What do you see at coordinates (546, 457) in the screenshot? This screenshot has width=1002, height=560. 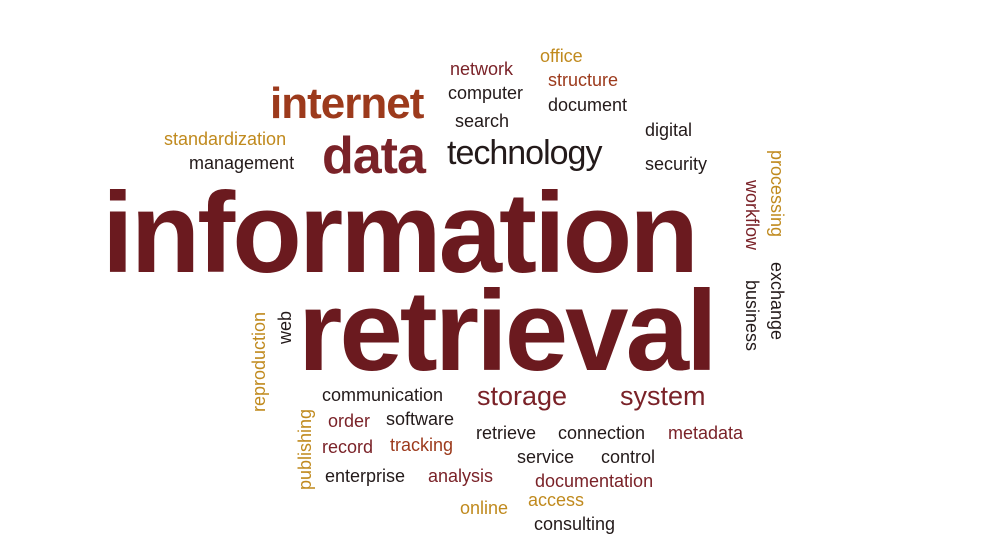 I see `word-service: service` at bounding box center [546, 457].